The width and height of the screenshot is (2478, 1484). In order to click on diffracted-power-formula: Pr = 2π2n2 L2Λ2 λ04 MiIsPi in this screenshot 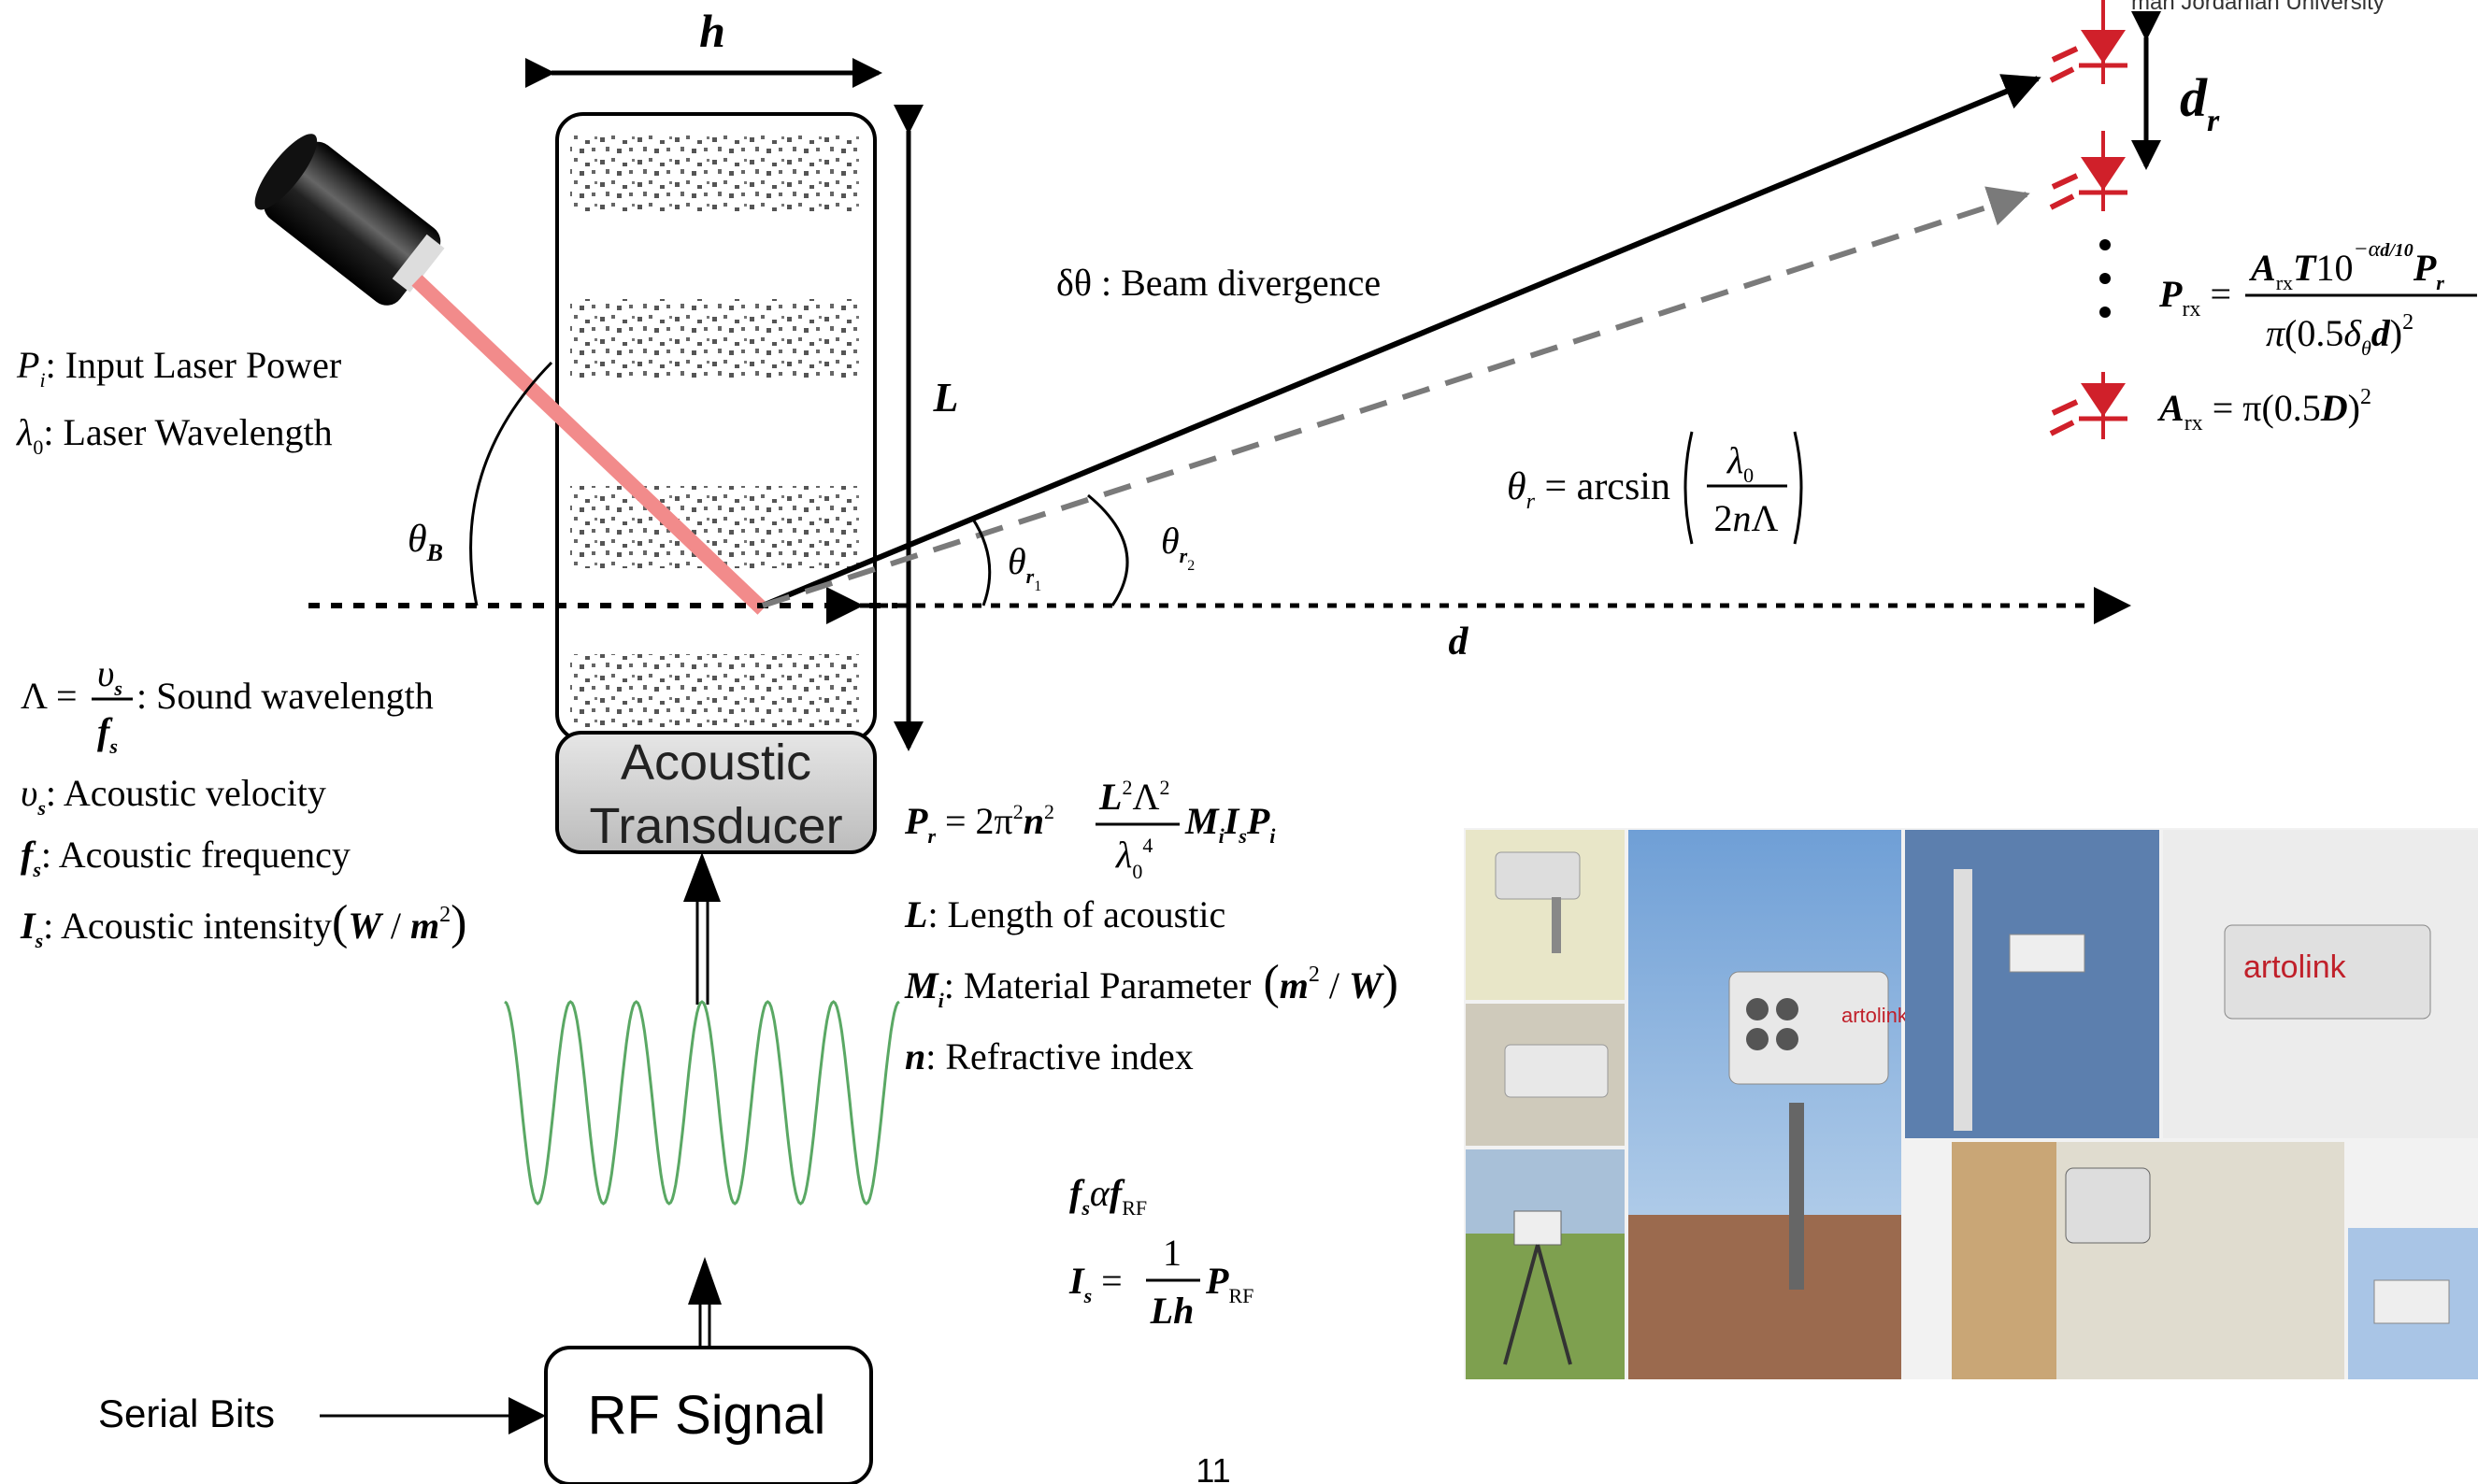, I will do `click(1090, 829)`.